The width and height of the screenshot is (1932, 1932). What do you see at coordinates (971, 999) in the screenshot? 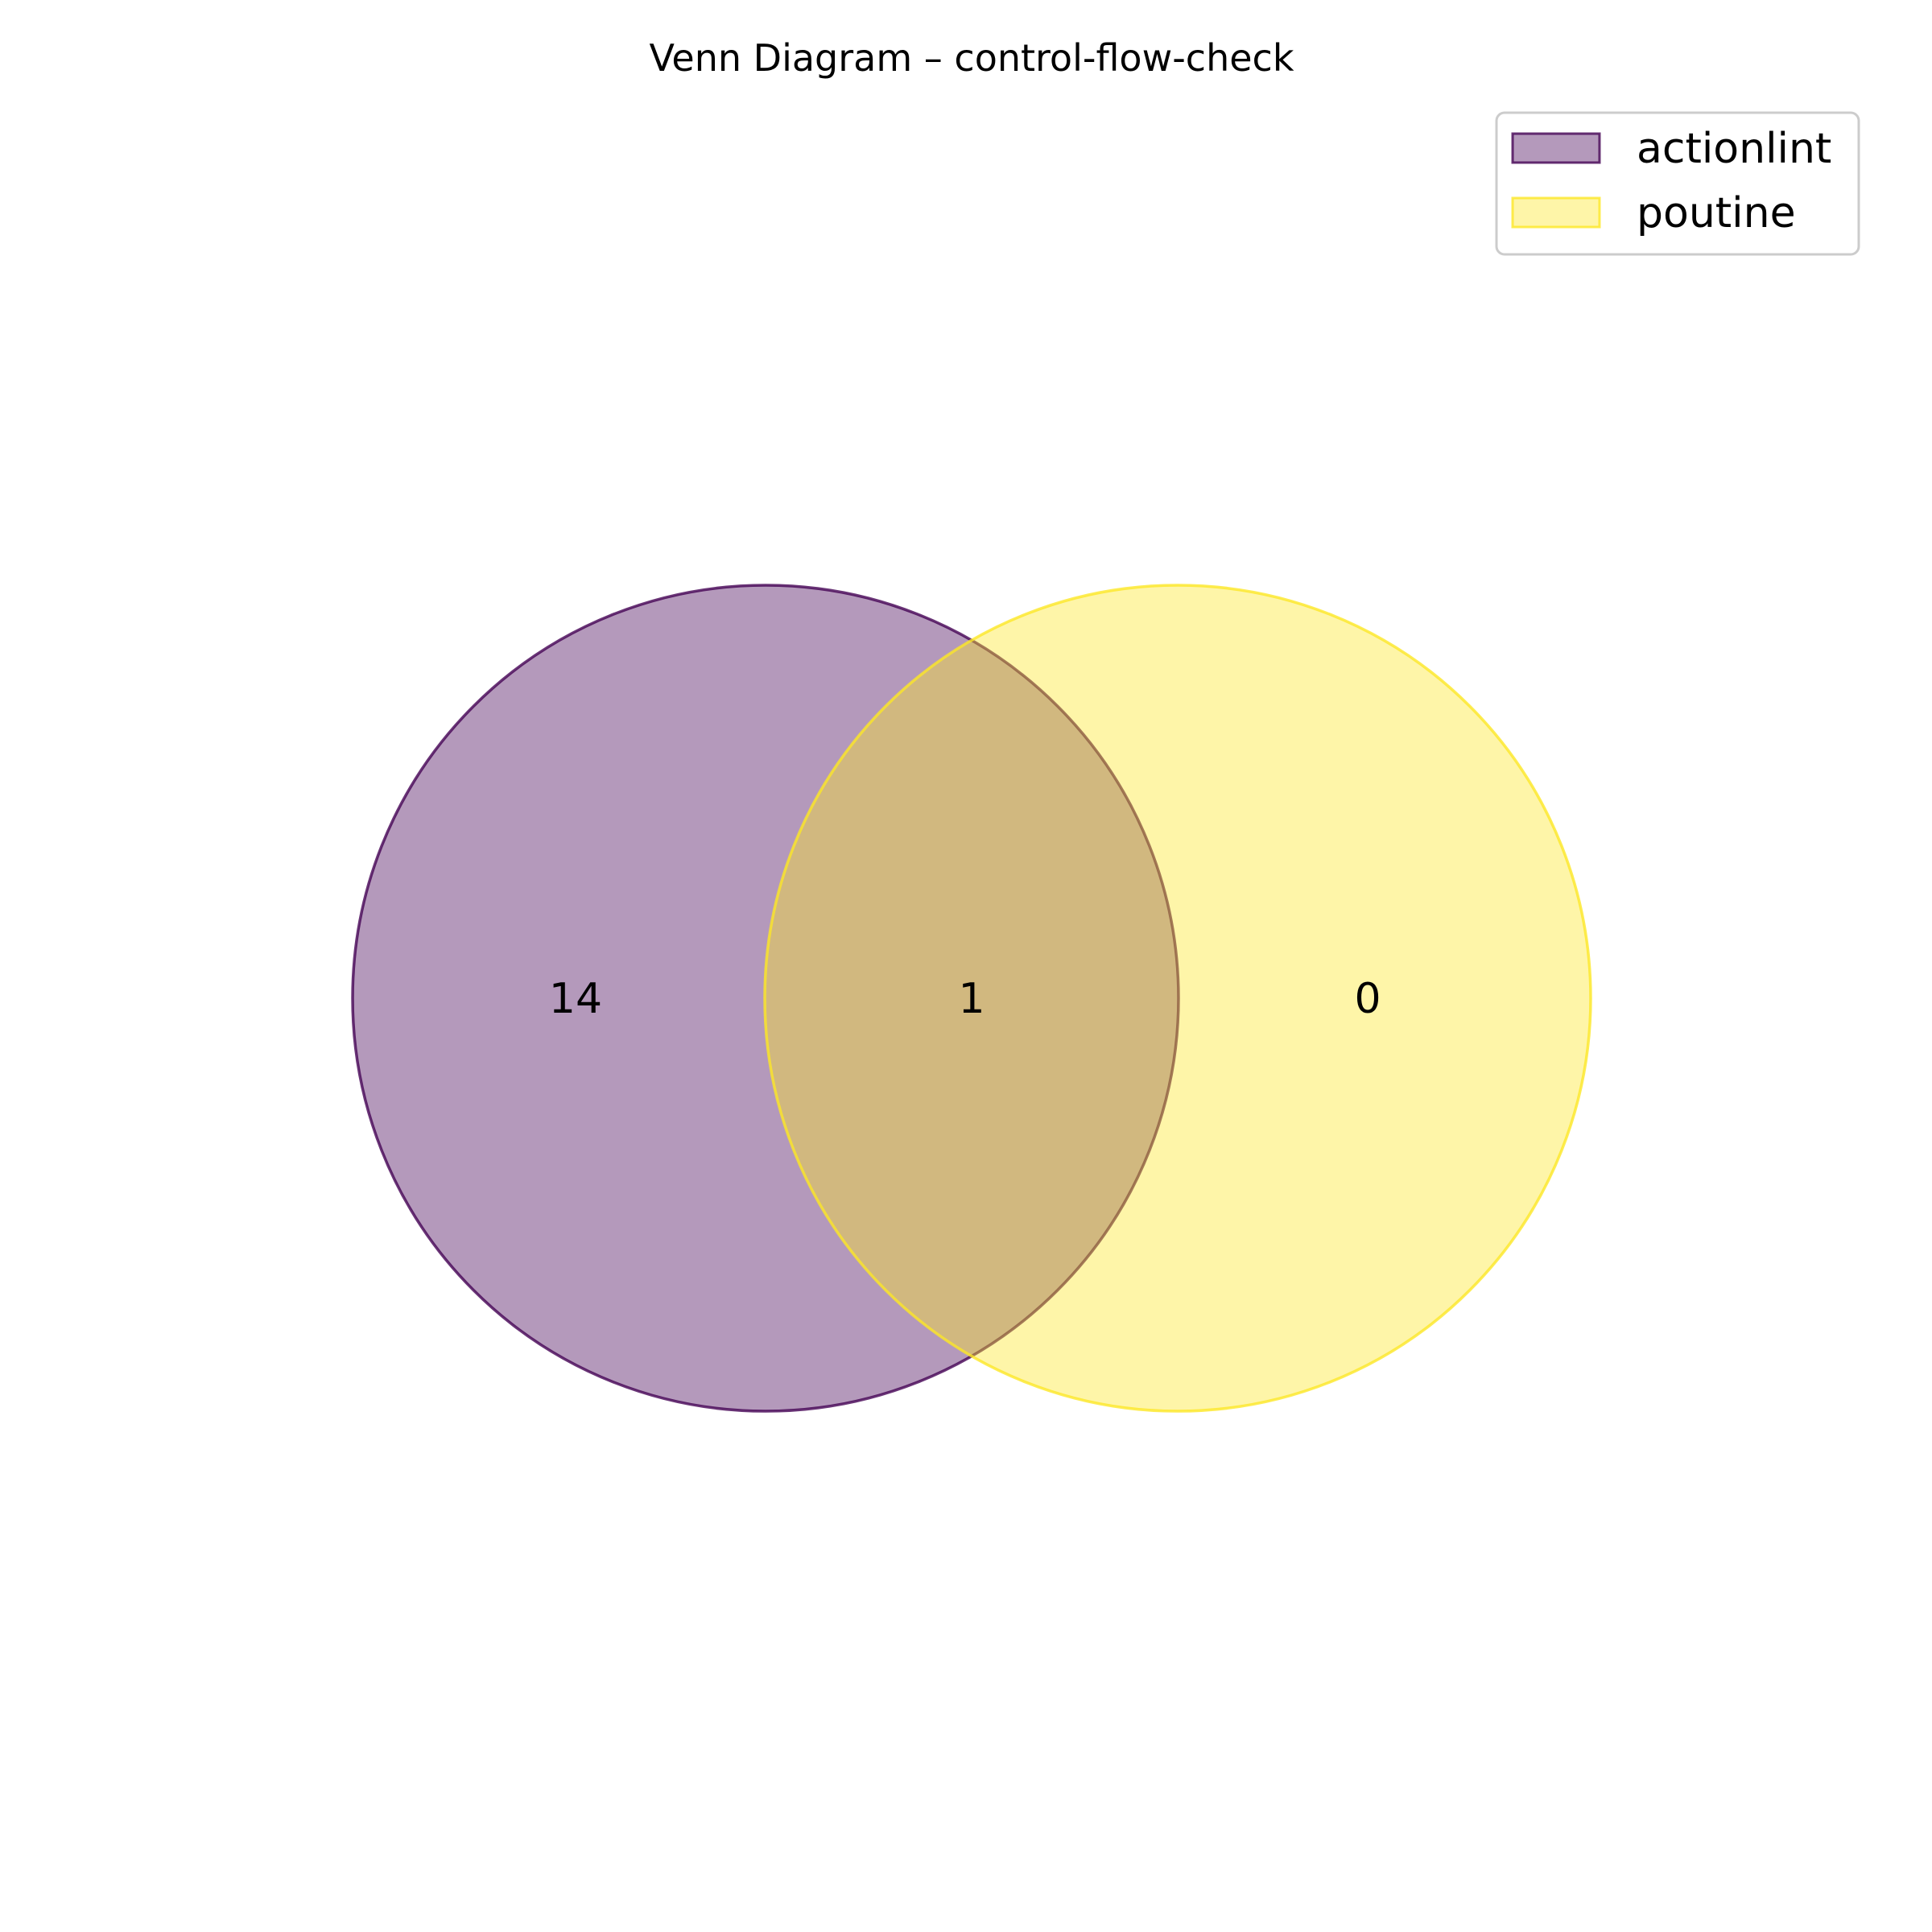
I see `count-intersection: 1` at bounding box center [971, 999].